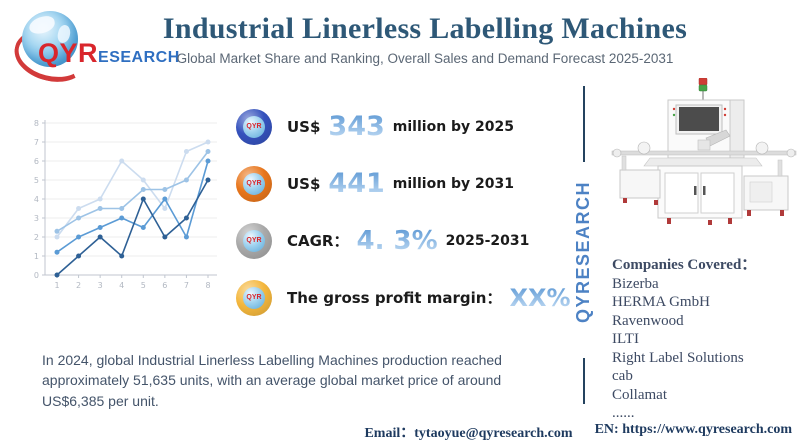 This screenshot has width=800, height=447. What do you see at coordinates (661, 302) in the screenshot?
I see `company-item: HERMA GmbH` at bounding box center [661, 302].